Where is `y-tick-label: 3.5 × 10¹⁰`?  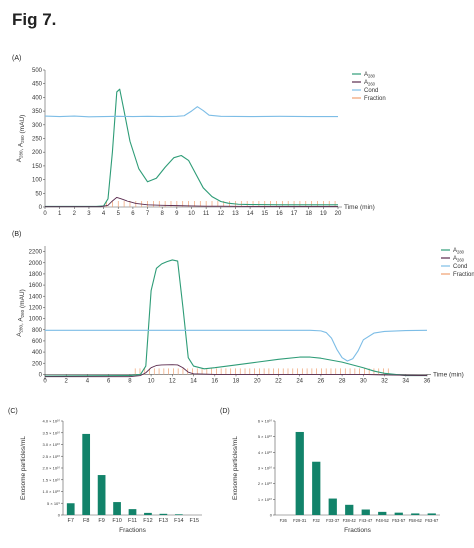 y-tick-label: 3.5 × 10¹⁰ is located at coordinates (51, 432).